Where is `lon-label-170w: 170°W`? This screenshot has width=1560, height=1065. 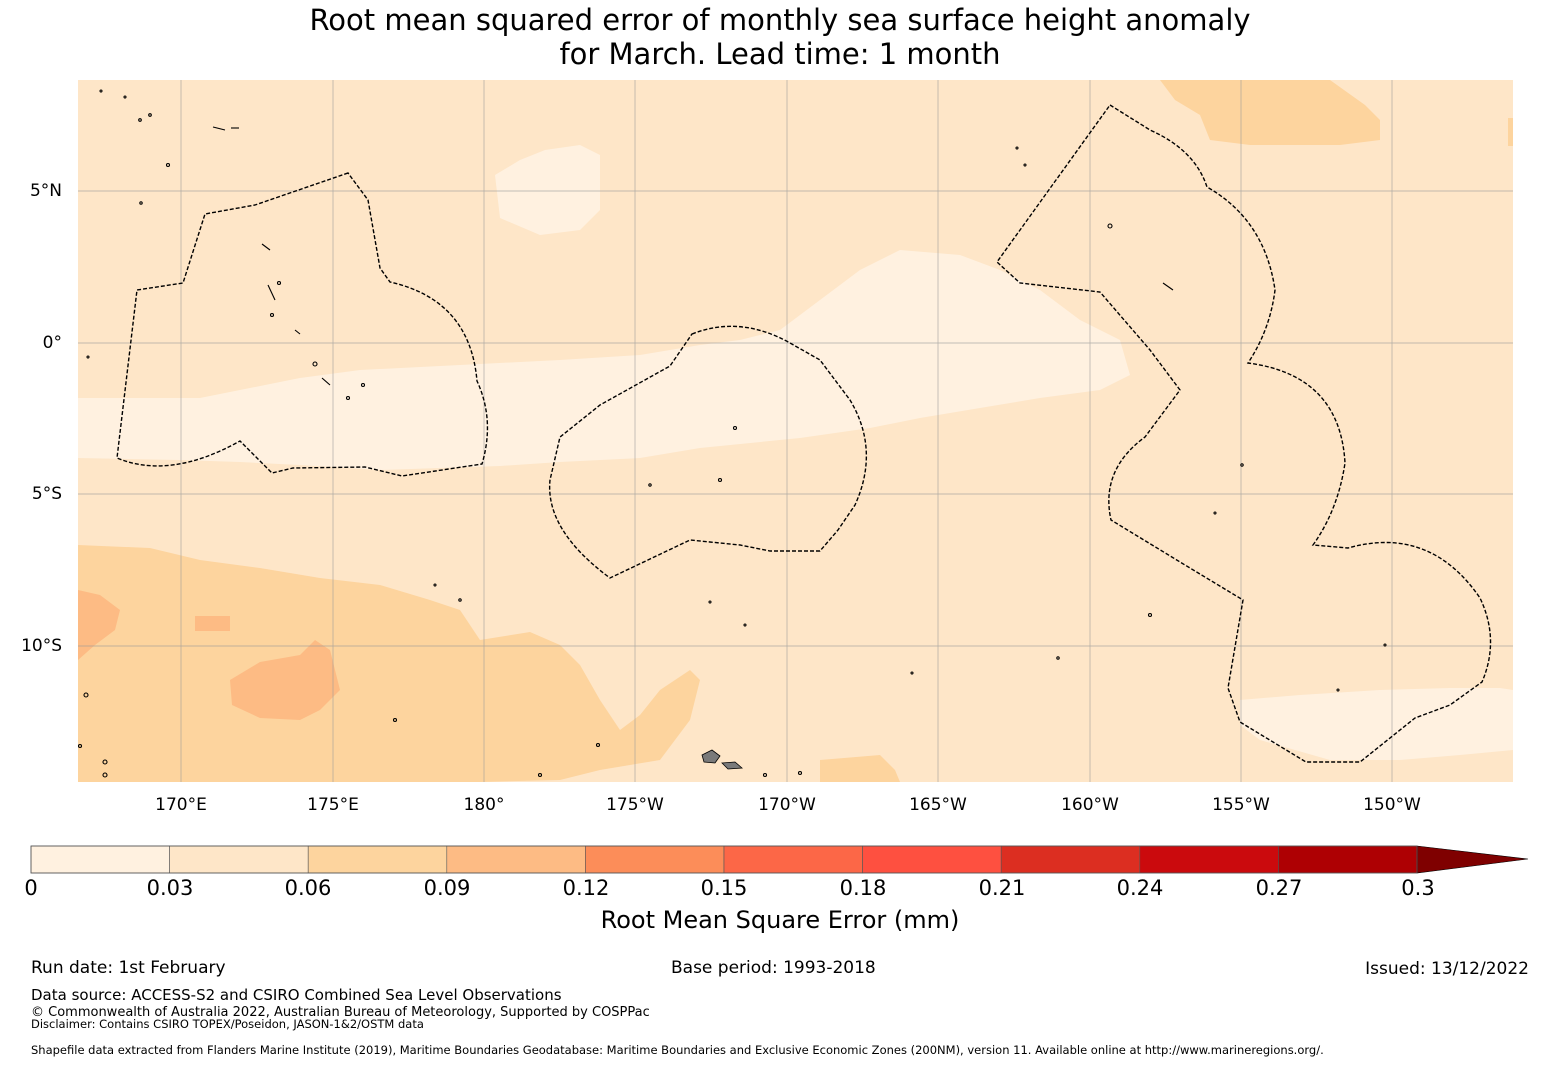 lon-label-170w: 170°W is located at coordinates (787, 805).